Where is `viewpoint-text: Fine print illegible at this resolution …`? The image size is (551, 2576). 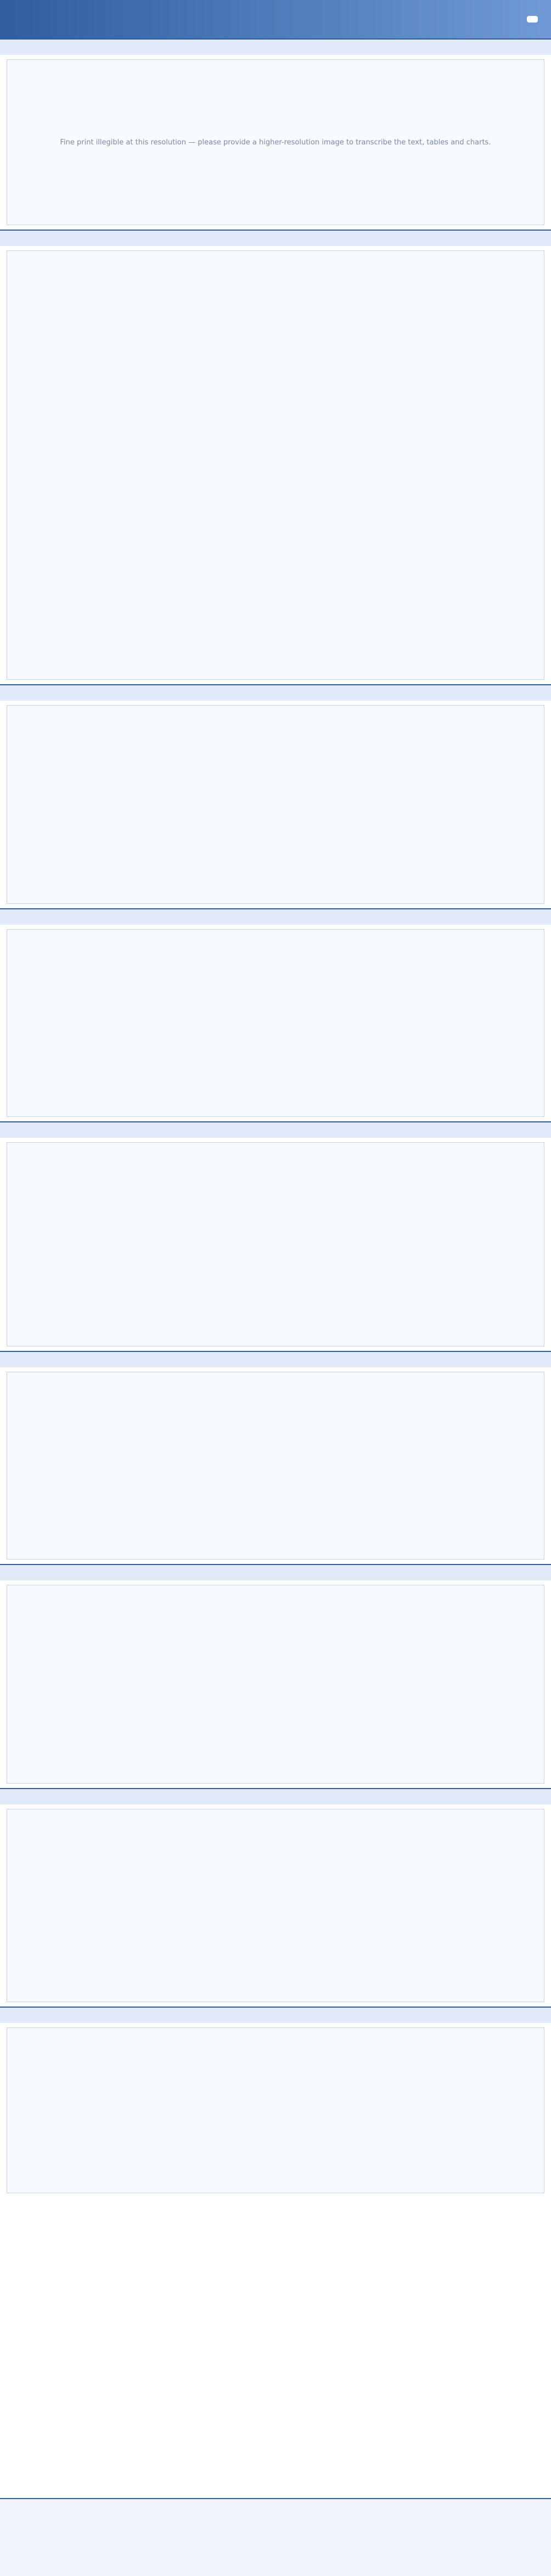
viewpoint-text: Fine print illegible at this resolution … is located at coordinates (275, 142).